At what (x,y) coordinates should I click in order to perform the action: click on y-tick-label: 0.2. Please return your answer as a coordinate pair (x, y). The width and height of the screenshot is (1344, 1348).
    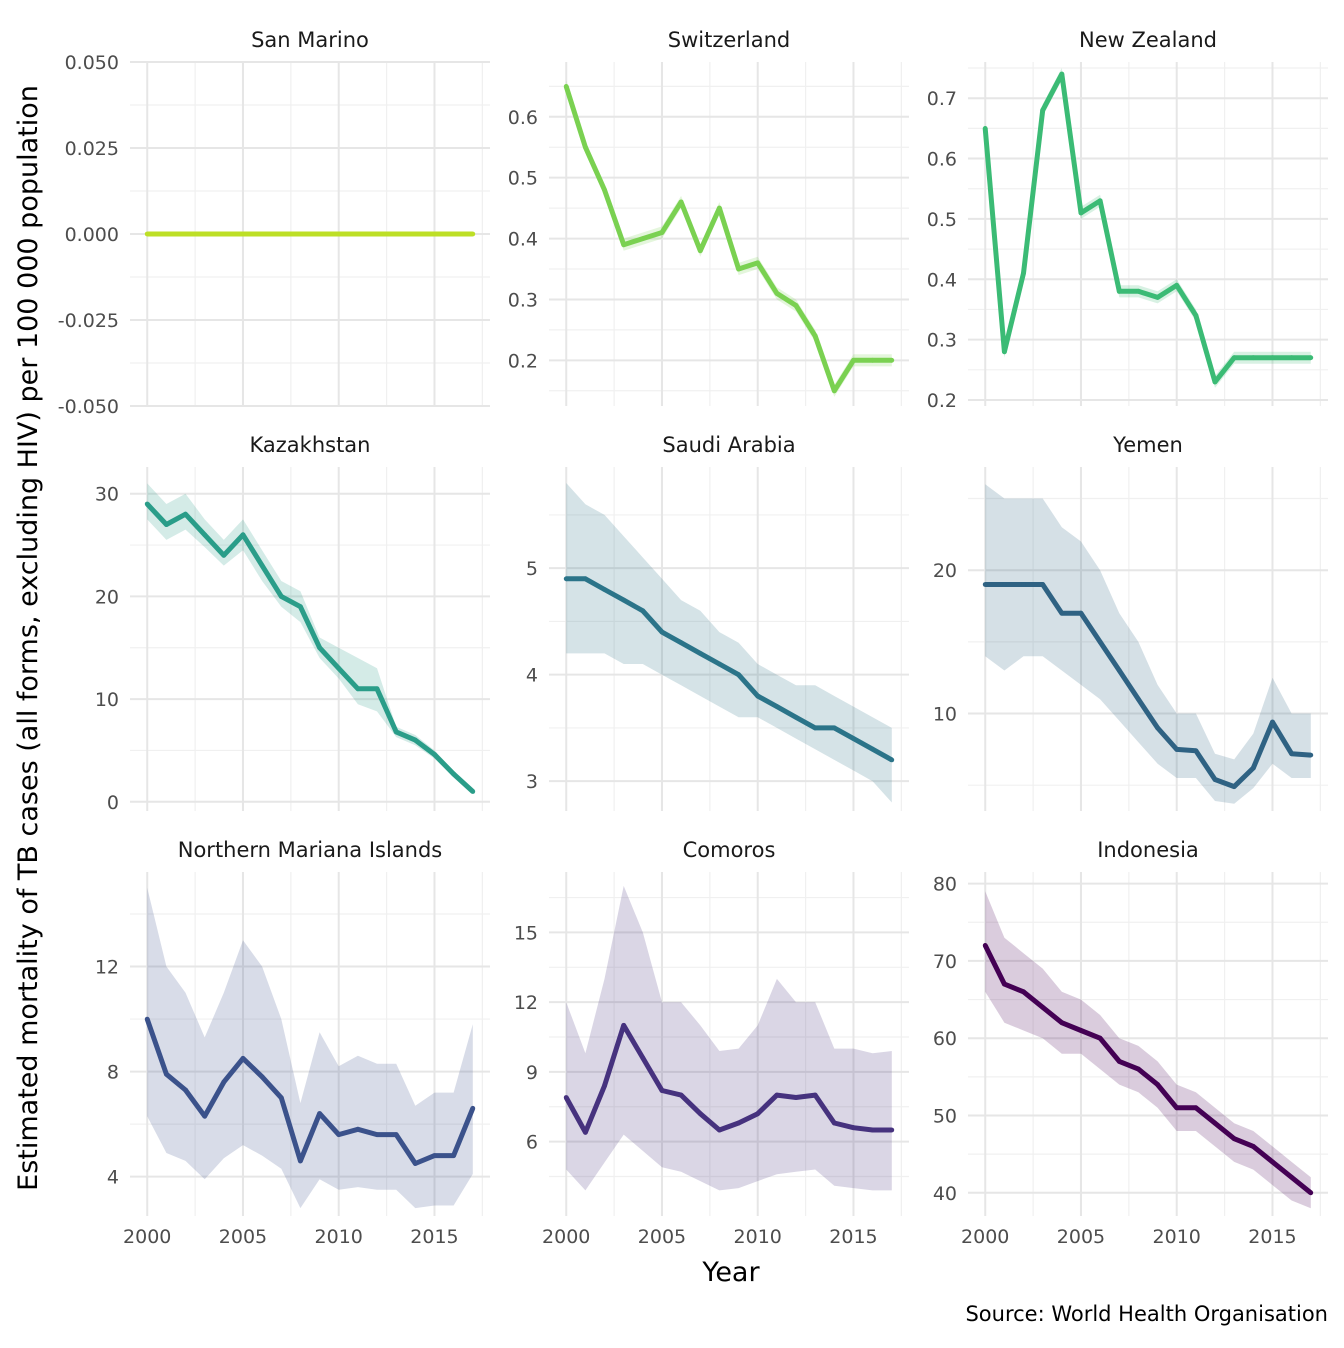
    Looking at the image, I should click on (942, 401).